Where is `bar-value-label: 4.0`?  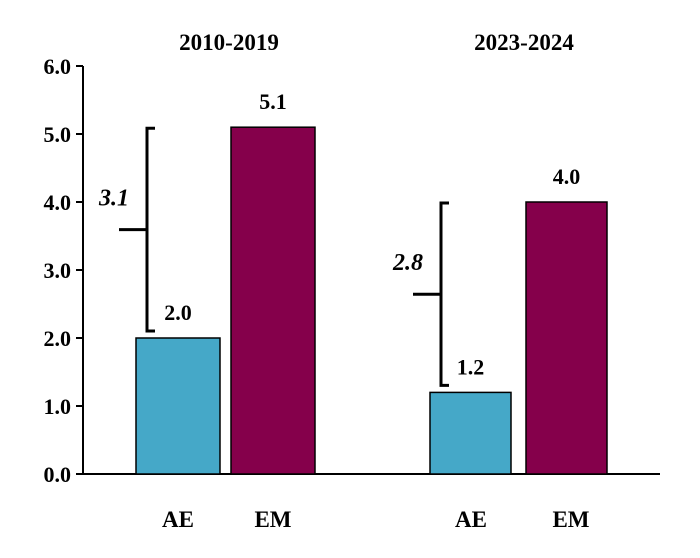
bar-value-label: 4.0 is located at coordinates (567, 176).